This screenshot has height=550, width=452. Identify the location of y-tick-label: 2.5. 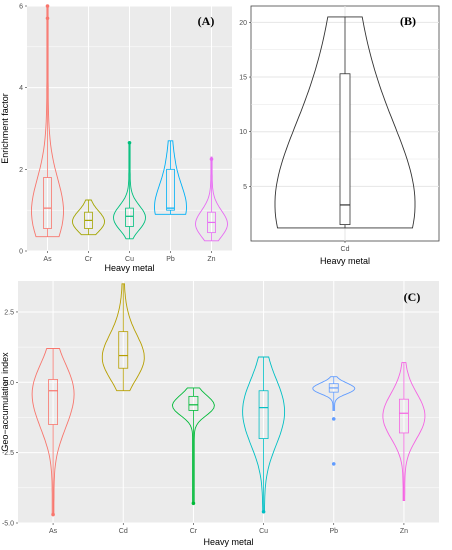
(9, 312).